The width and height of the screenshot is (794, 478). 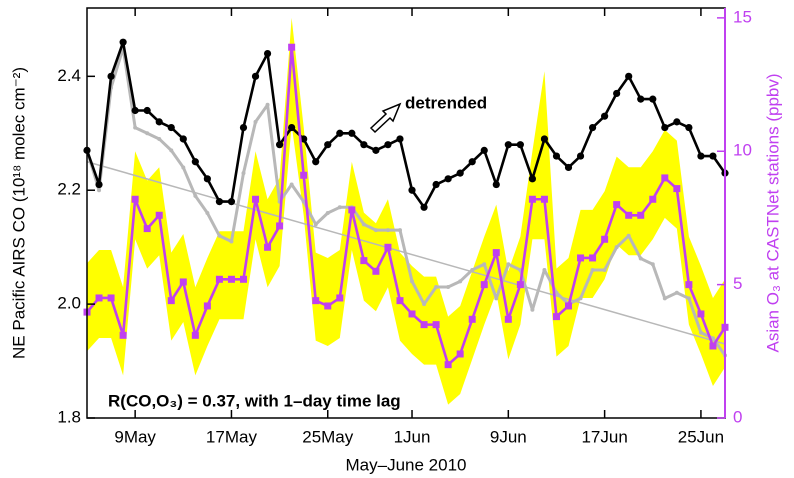 I want to click on x-tick-label: 25May, so click(x=328, y=436).